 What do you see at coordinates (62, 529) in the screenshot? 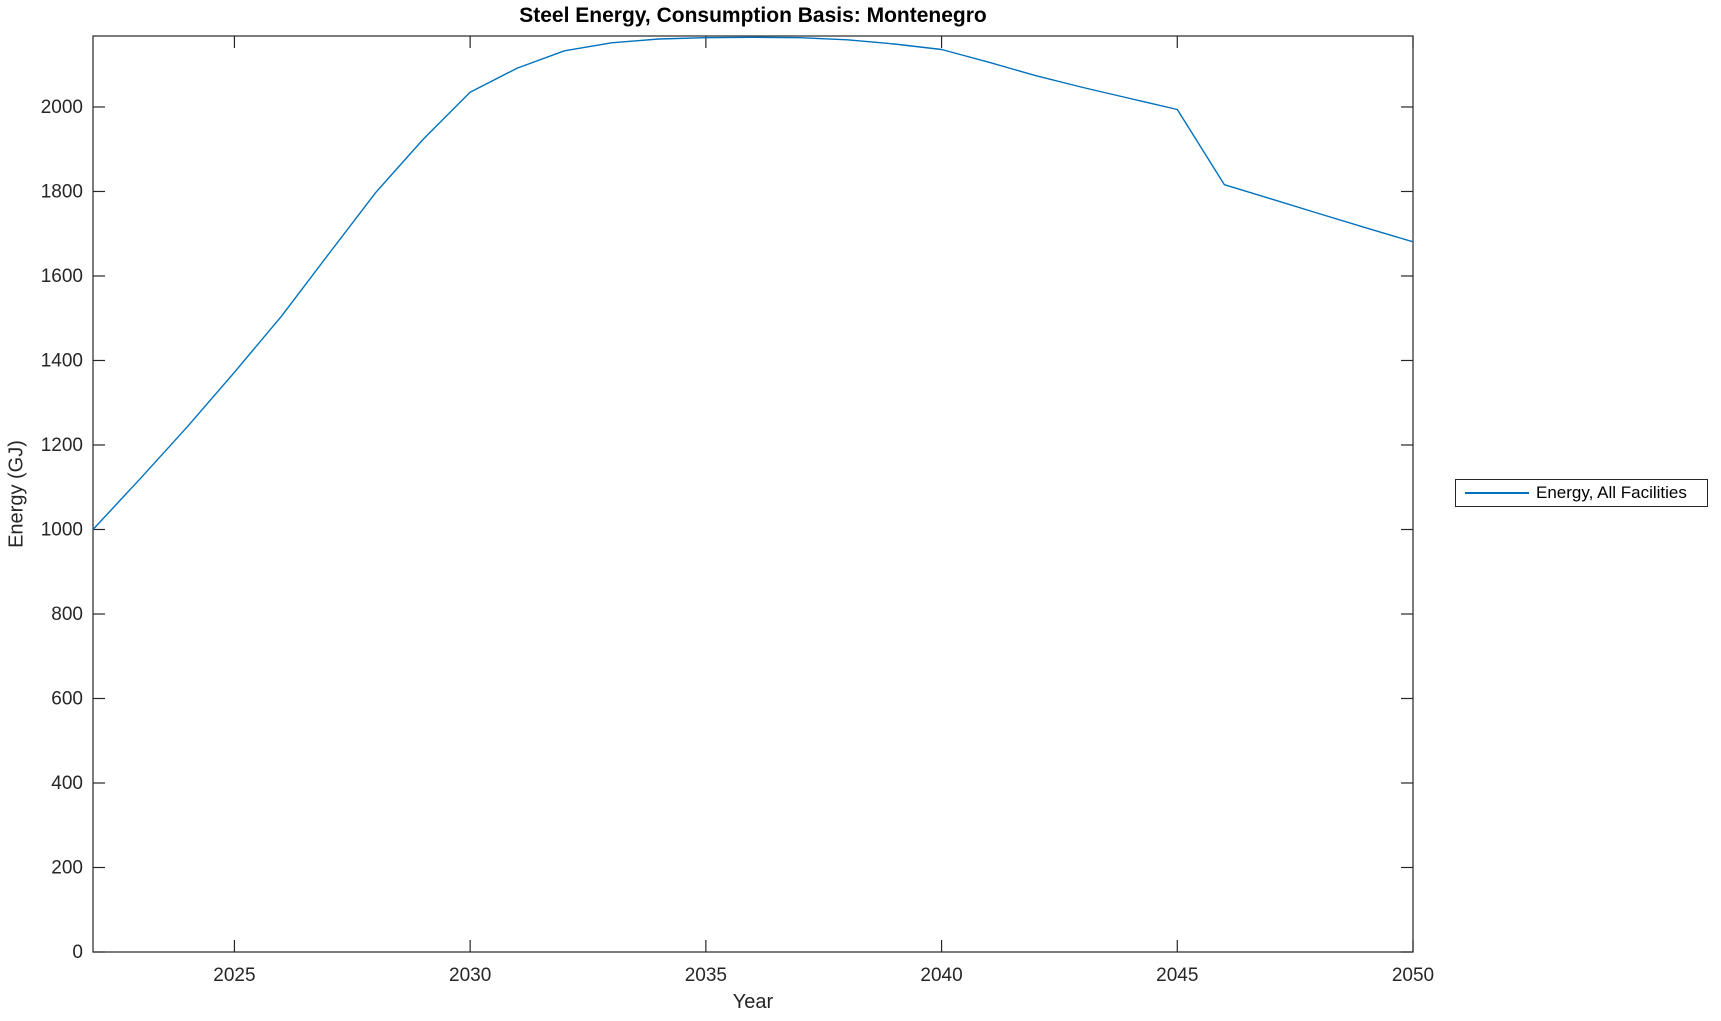
I see `y-tick-label: 1000` at bounding box center [62, 529].